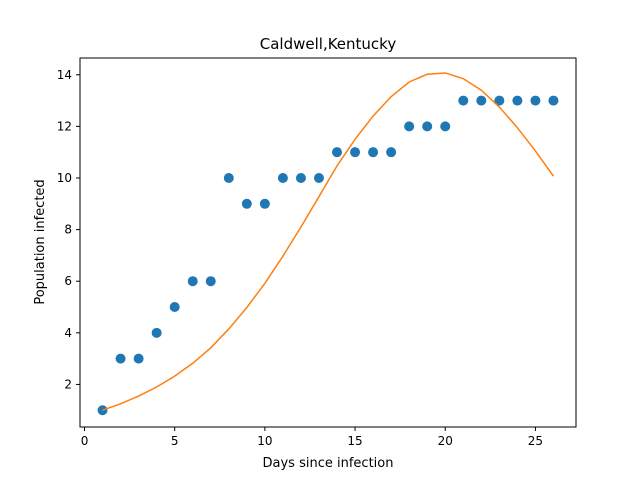  I want to click on y-axis: 2 4 6 8 10 12 14, so click(68, 229).